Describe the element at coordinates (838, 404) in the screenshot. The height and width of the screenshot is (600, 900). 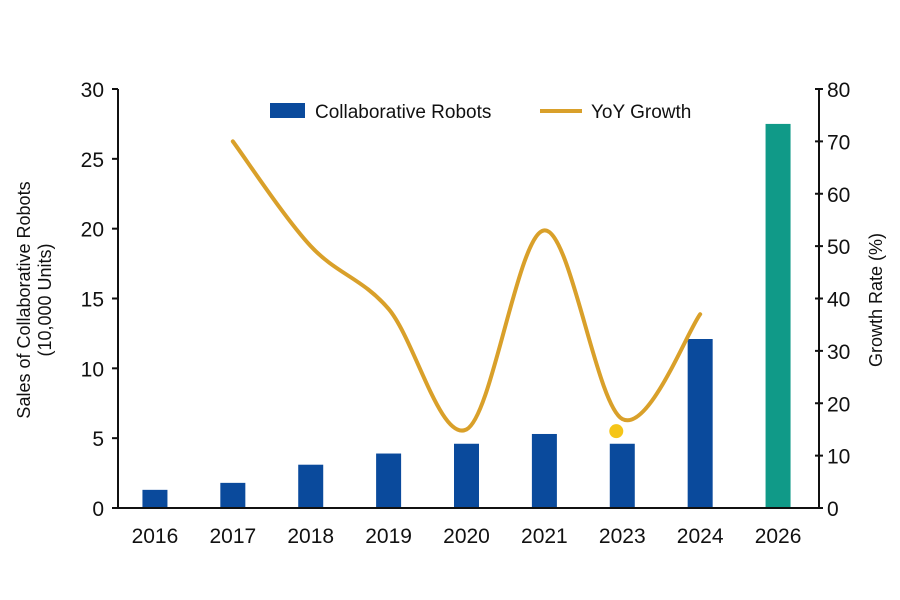
I see `right-tick-label: 20` at that location.